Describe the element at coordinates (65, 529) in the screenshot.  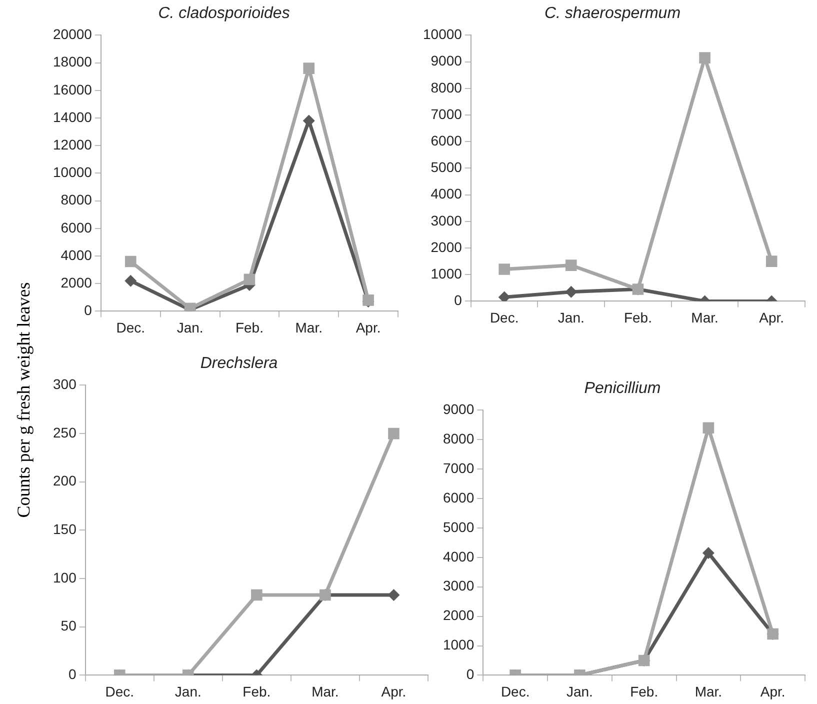
I see `y-tick-label: 150` at that location.